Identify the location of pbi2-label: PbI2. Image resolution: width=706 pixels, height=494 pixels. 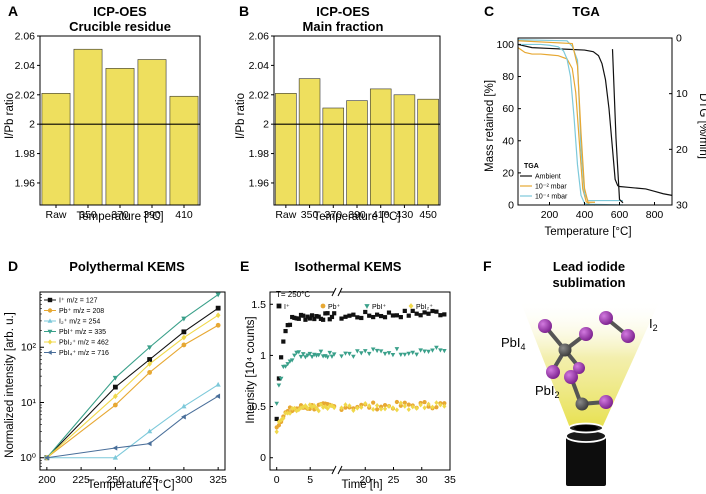
(547, 391).